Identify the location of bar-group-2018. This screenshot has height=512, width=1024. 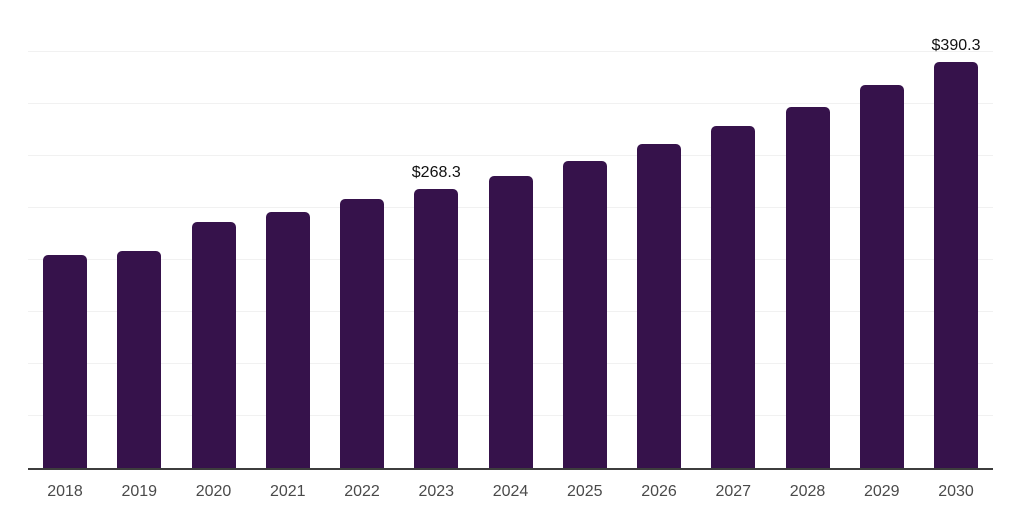
(65, 361).